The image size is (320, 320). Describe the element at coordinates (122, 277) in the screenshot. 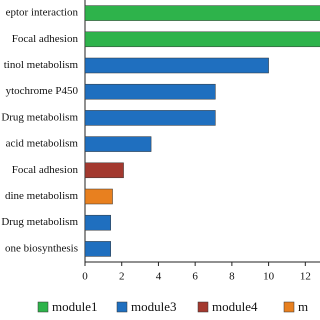

I see `x-tick-label: 2` at that location.